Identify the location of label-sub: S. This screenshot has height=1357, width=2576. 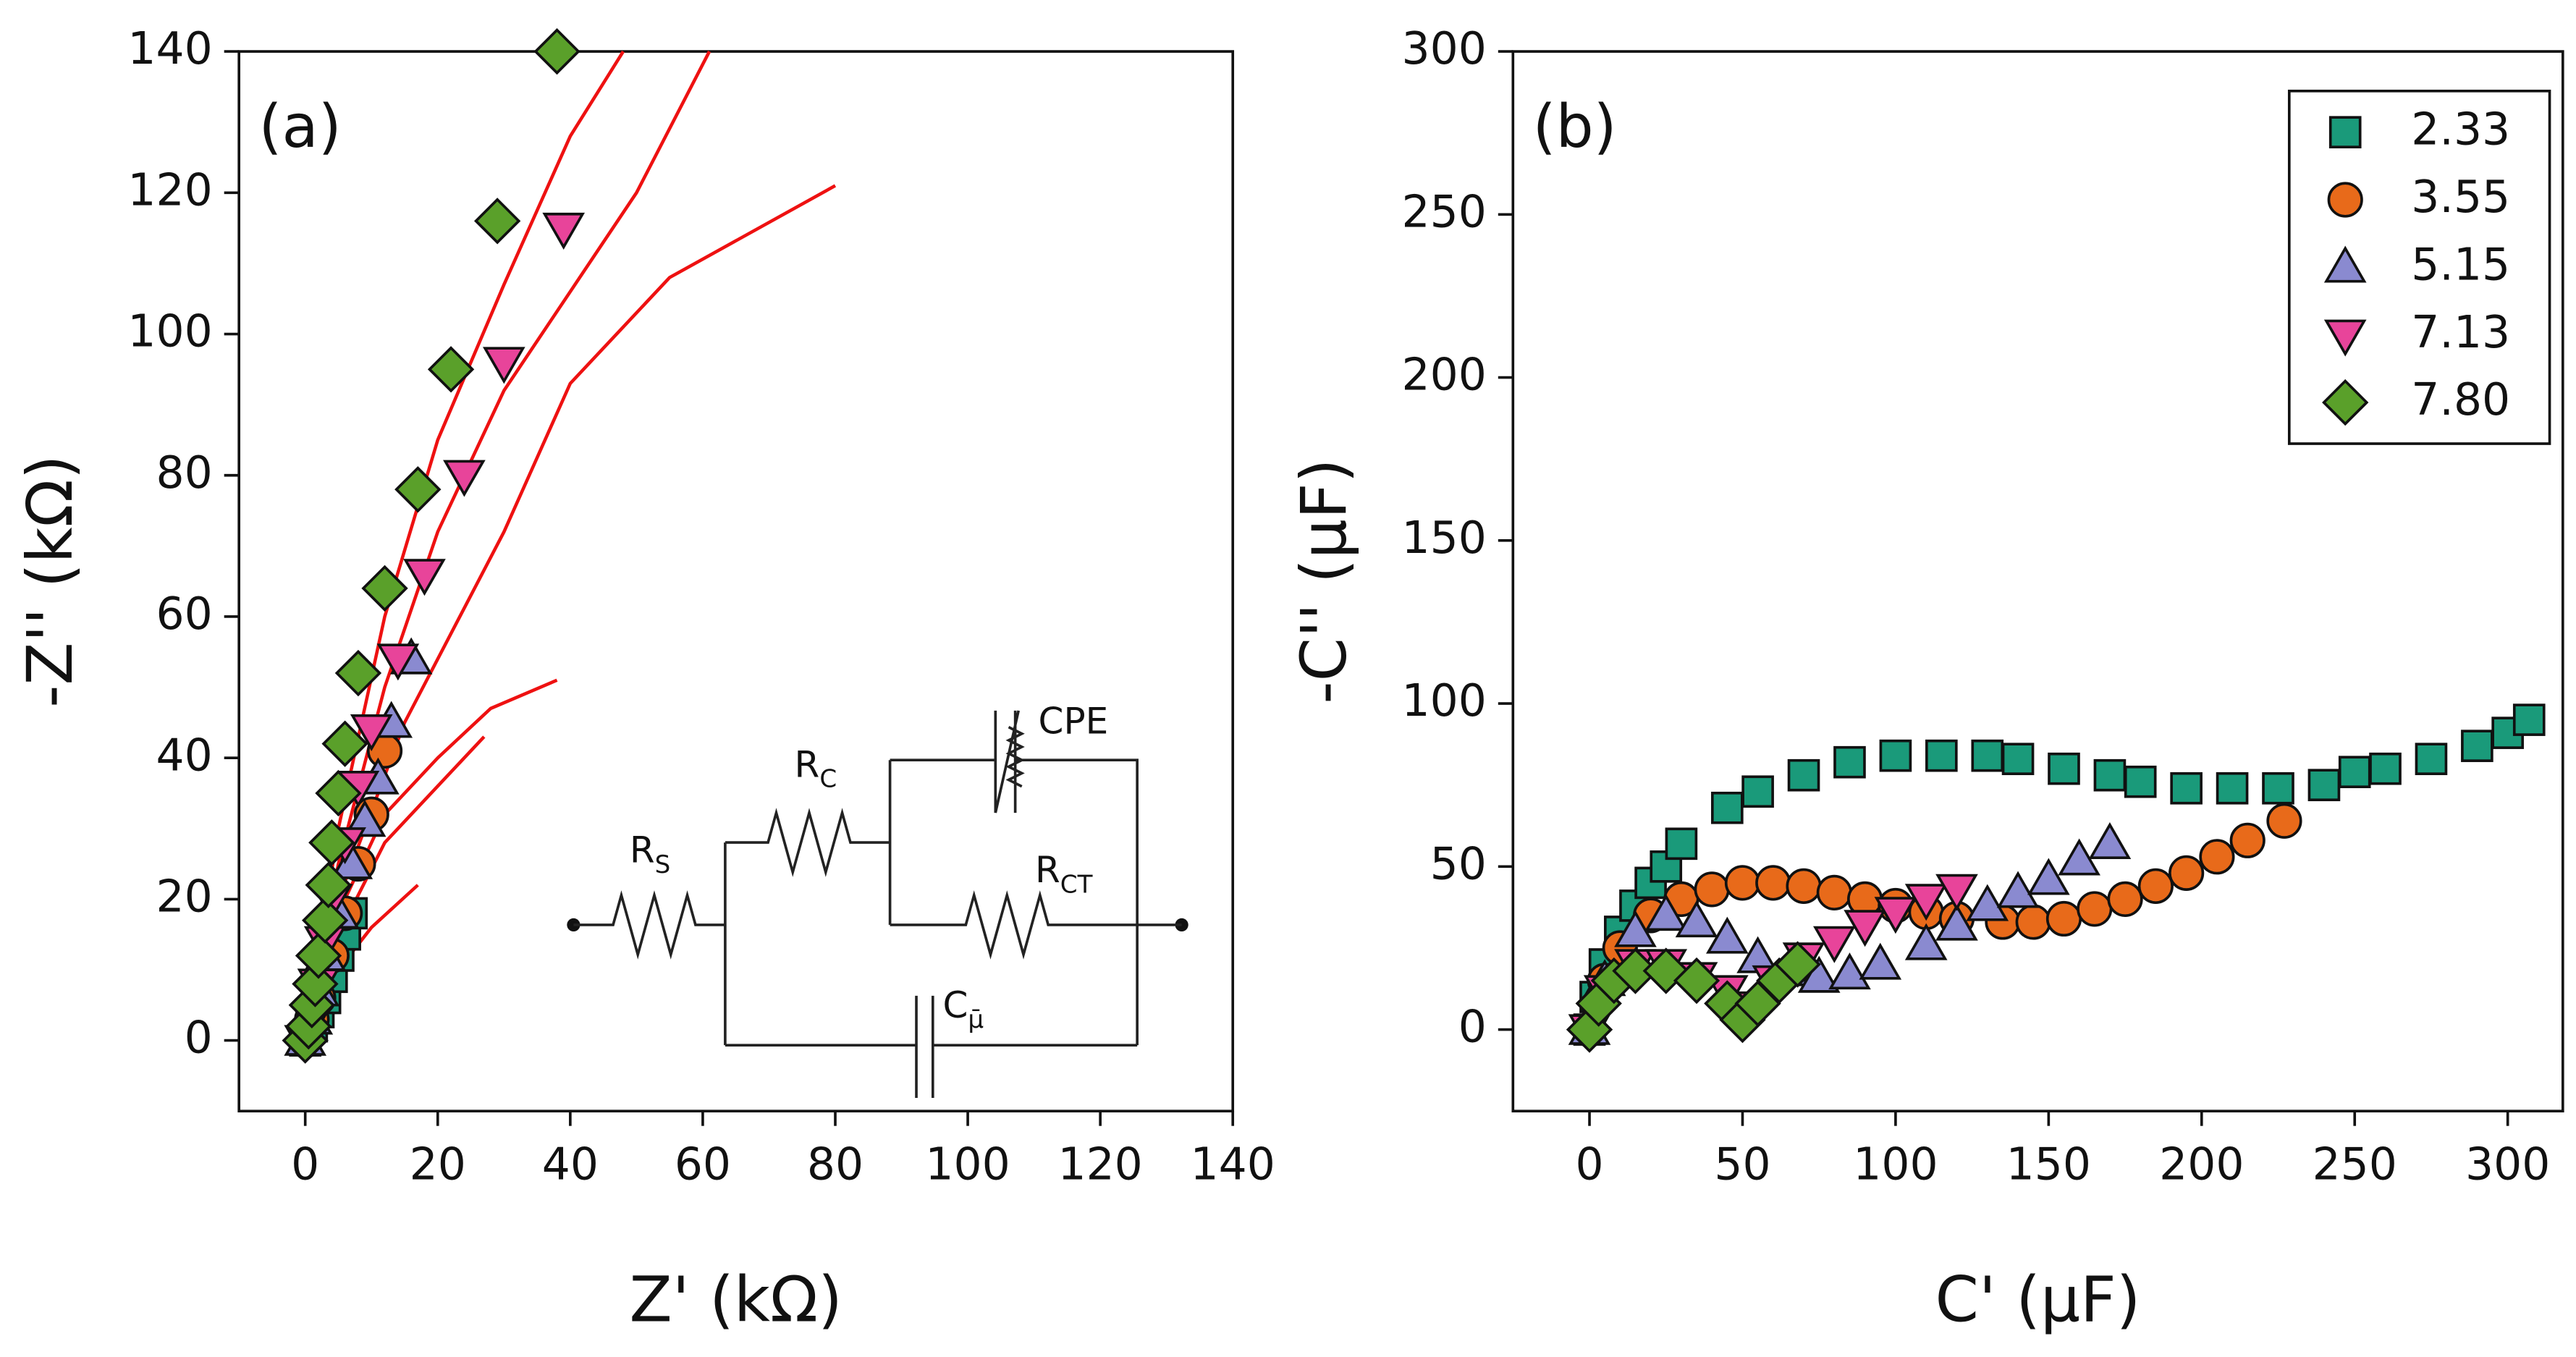
(663, 864).